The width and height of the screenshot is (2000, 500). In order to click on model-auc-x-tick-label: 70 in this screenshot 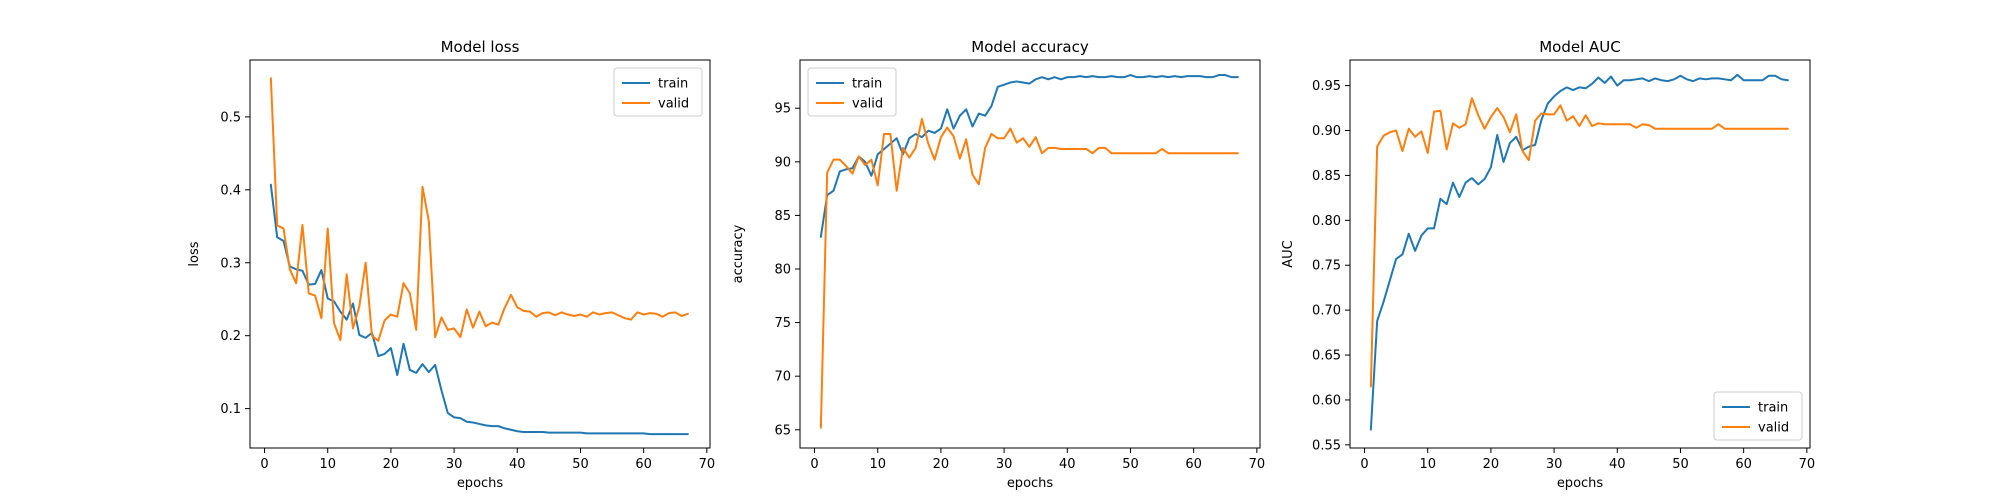, I will do `click(1807, 464)`.